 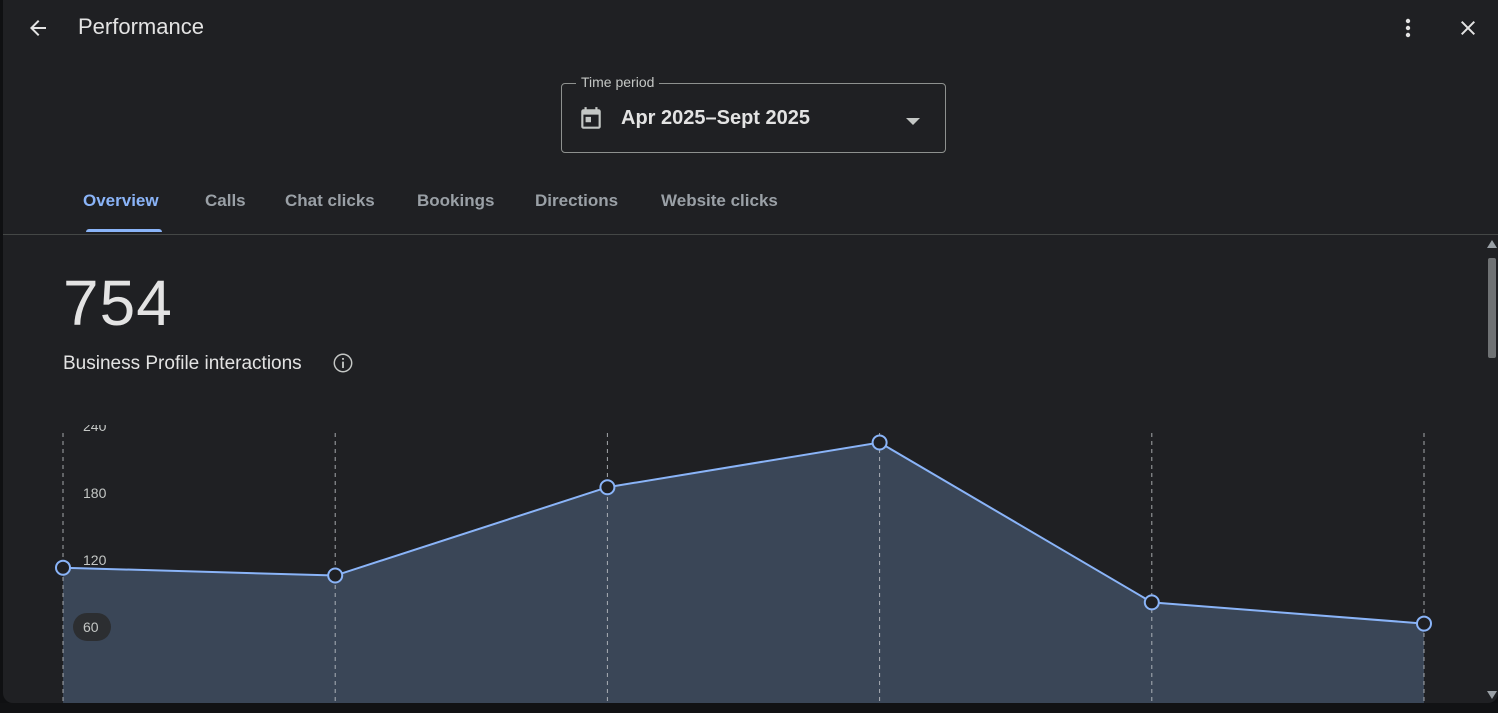 I want to click on tab-calls: Calls, so click(x=225, y=200).